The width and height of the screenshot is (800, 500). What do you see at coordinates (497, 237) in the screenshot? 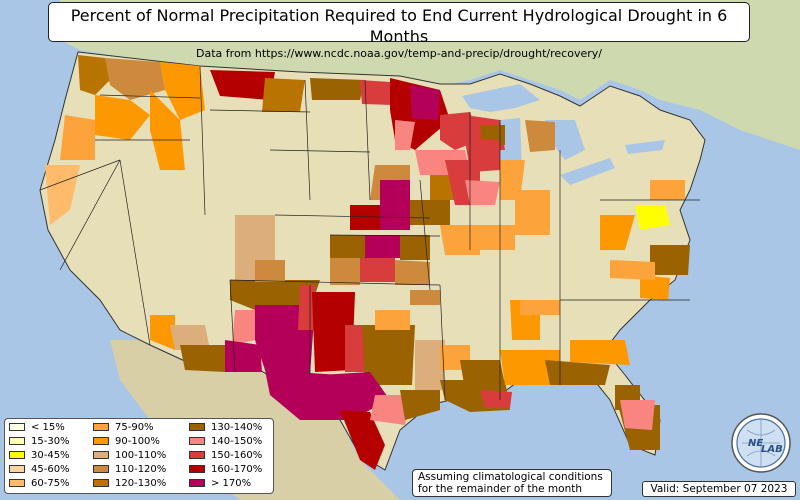
I see `region-il-south` at bounding box center [497, 237].